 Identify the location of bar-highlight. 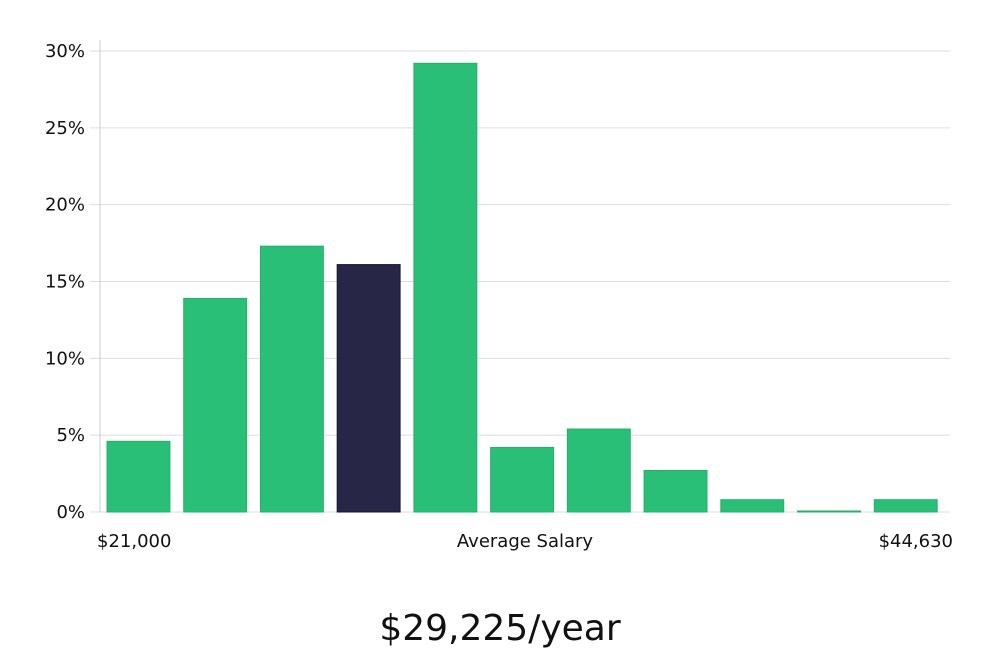
(368, 388).